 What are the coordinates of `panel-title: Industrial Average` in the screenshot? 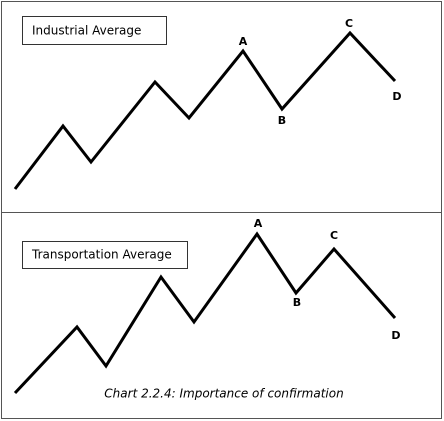 It's located at (86, 31).